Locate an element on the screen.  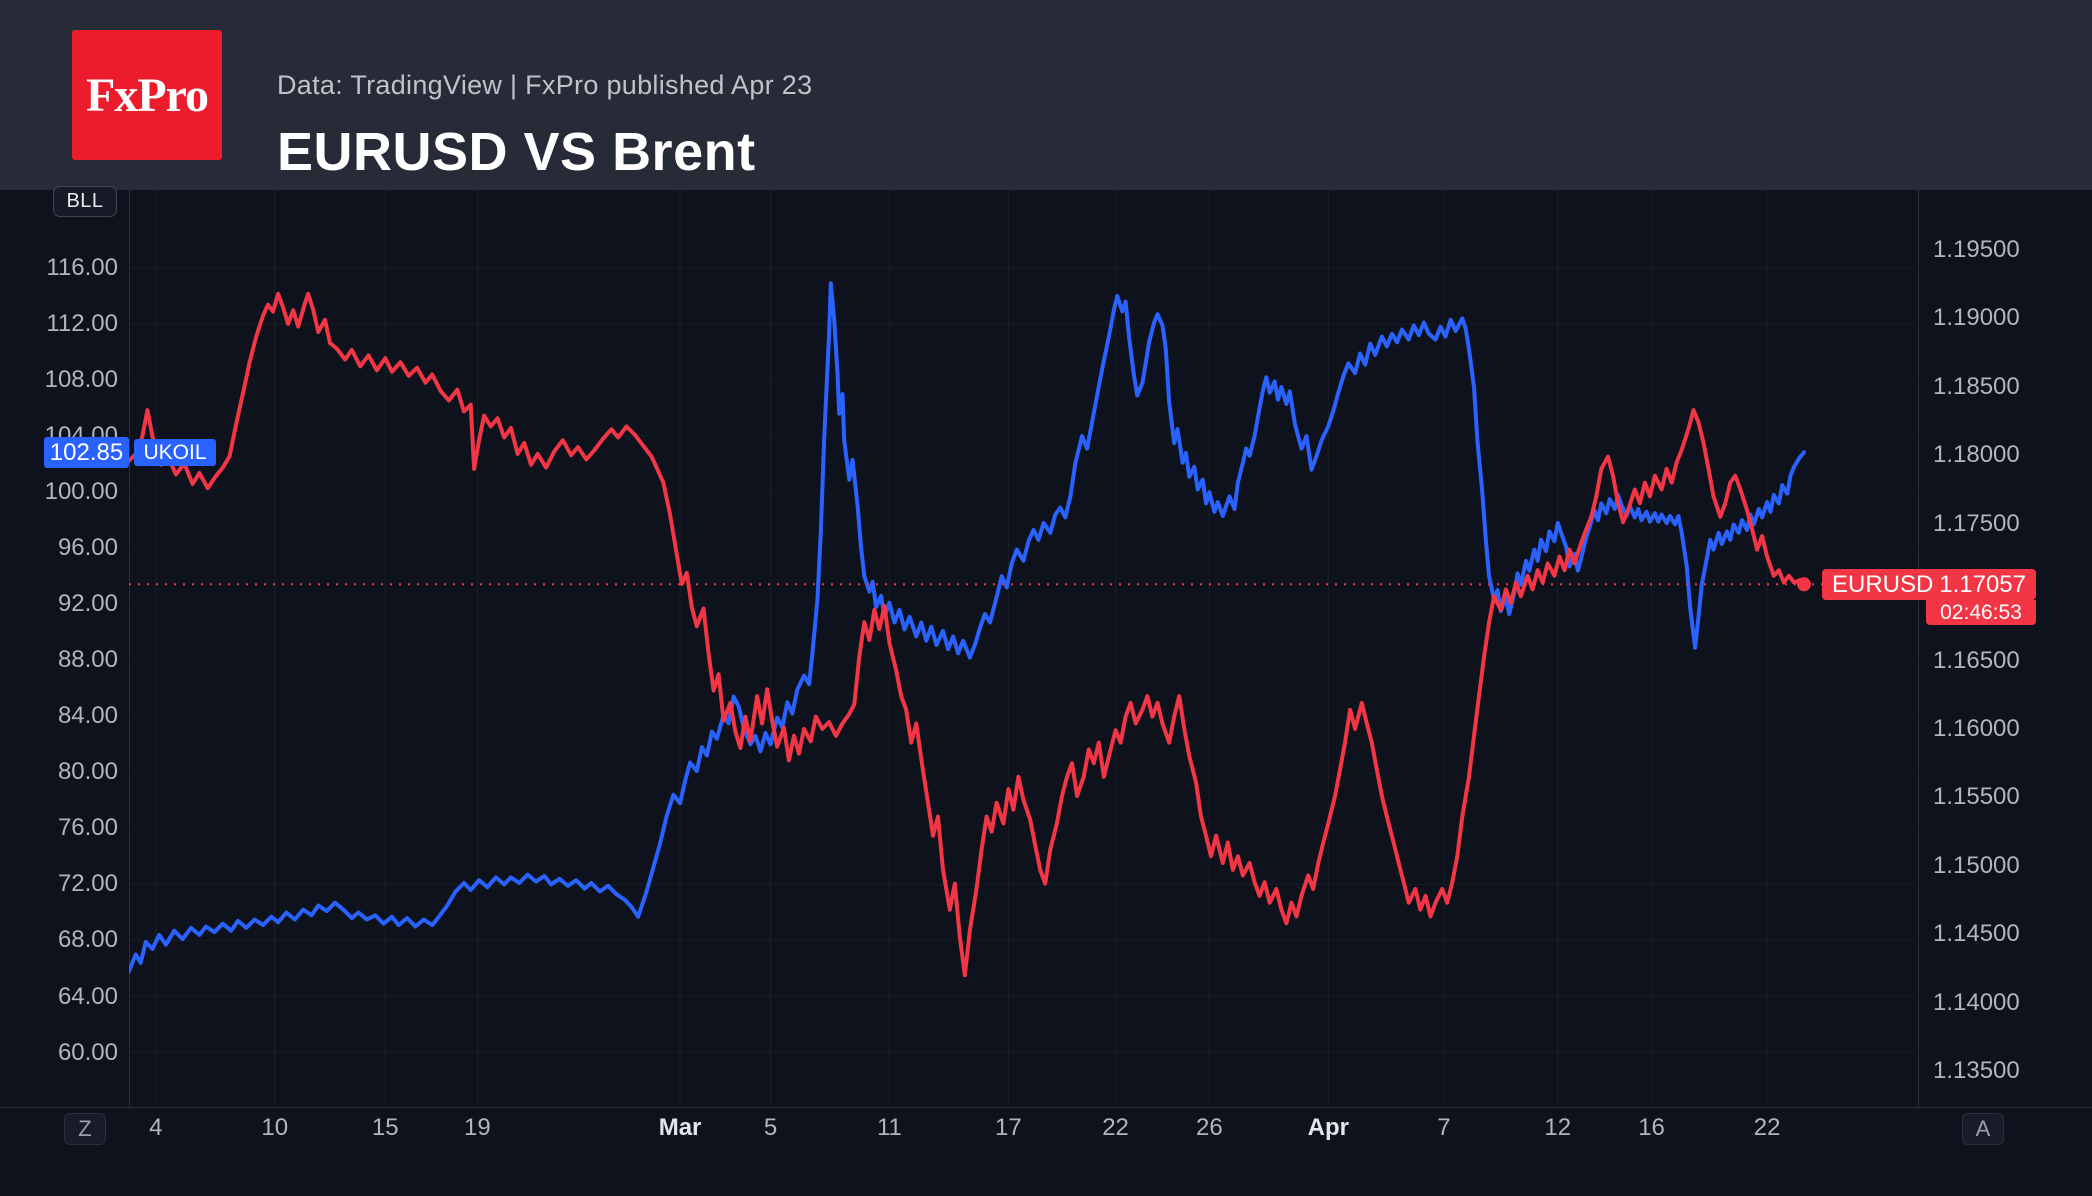
eurusd-price-tag-row: EURUSD 1.17057 is located at coordinates (1929, 584).